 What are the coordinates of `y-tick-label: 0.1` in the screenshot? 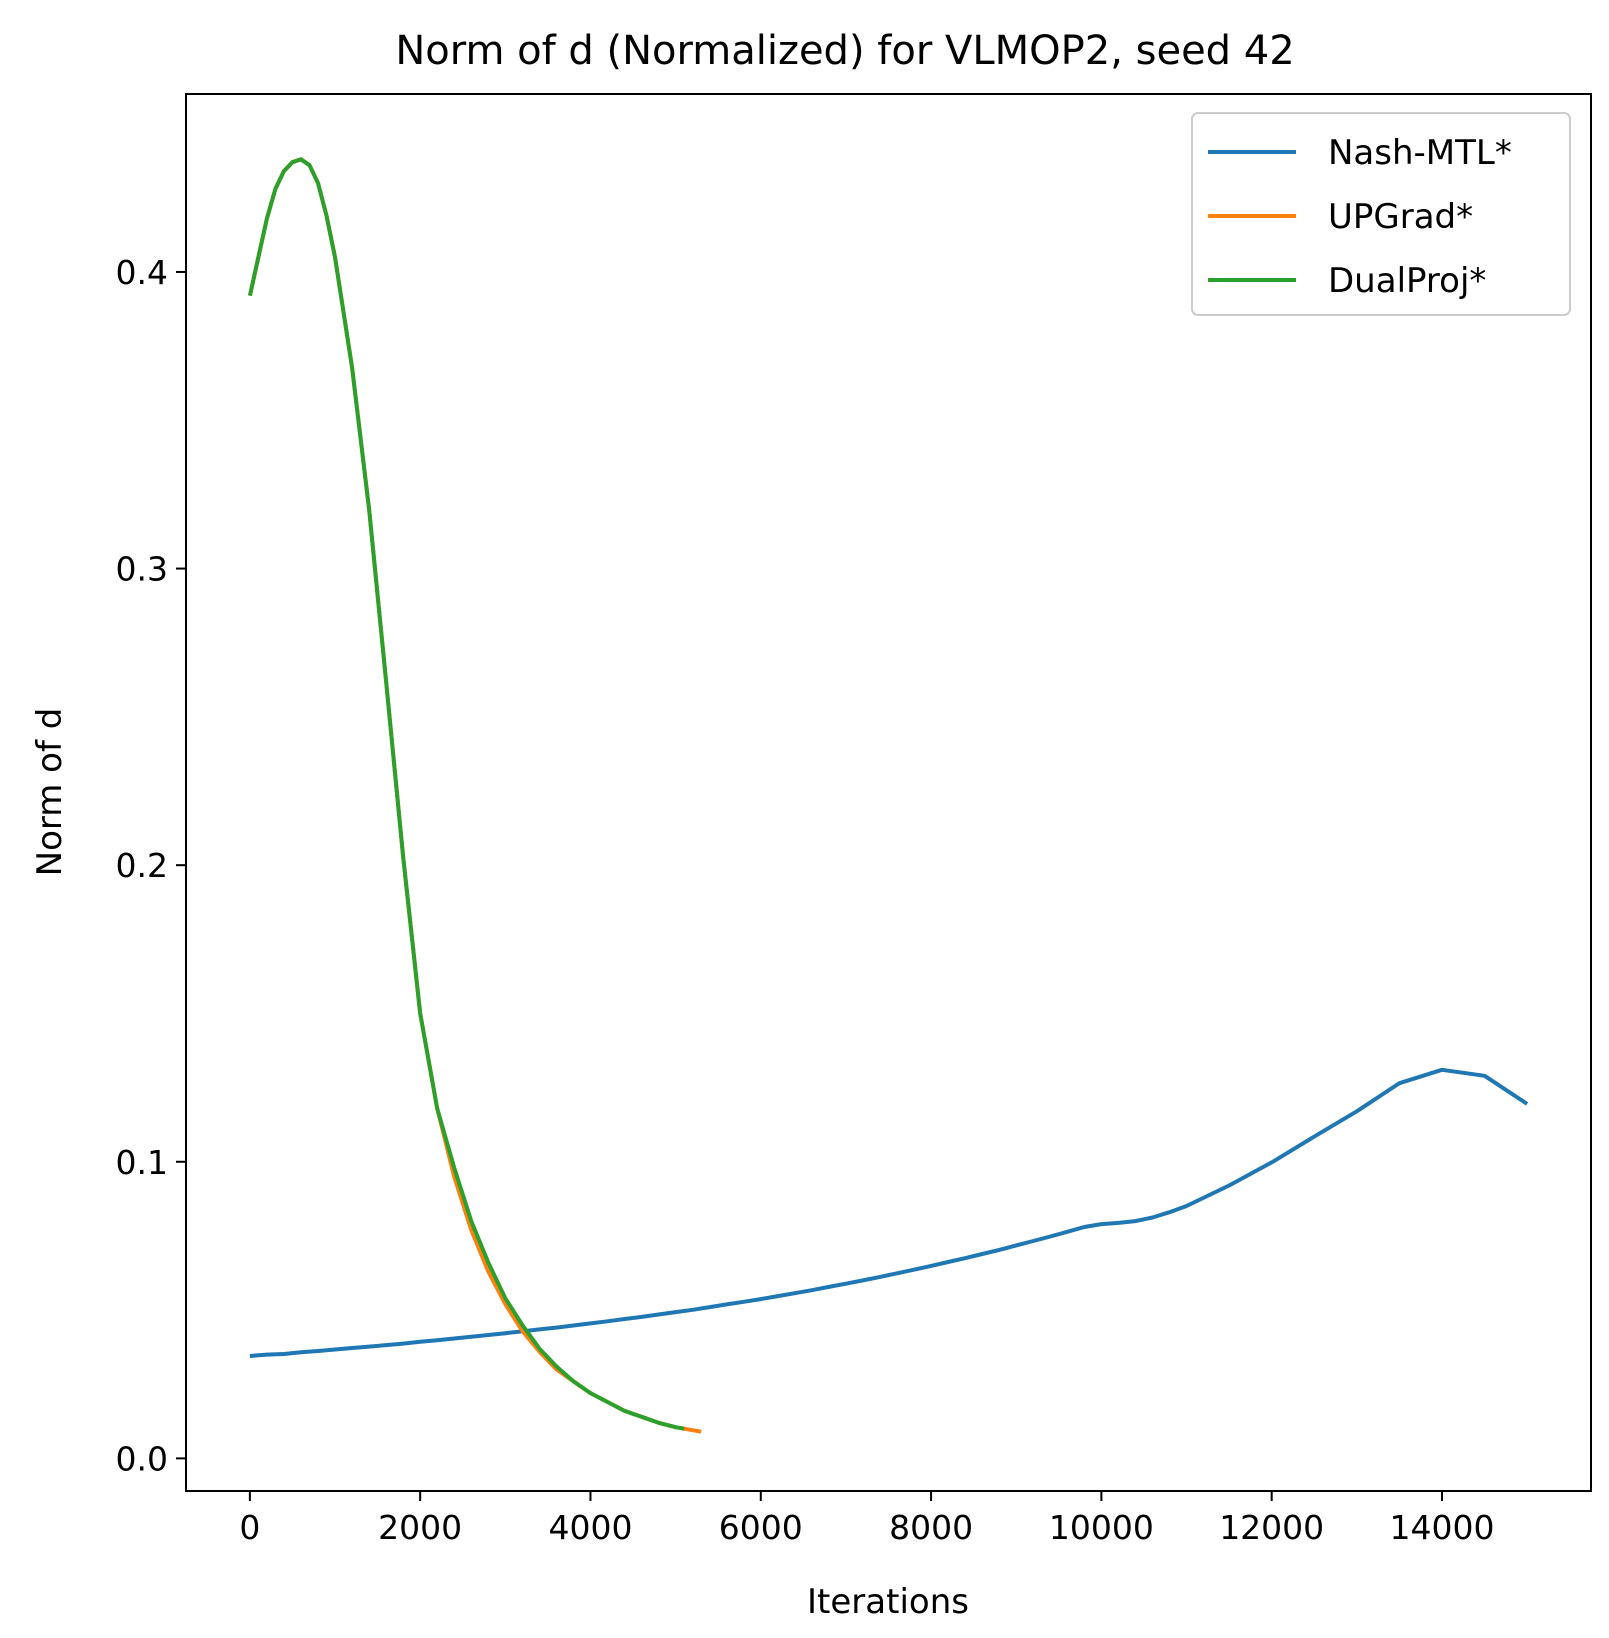 It's located at (142, 1162).